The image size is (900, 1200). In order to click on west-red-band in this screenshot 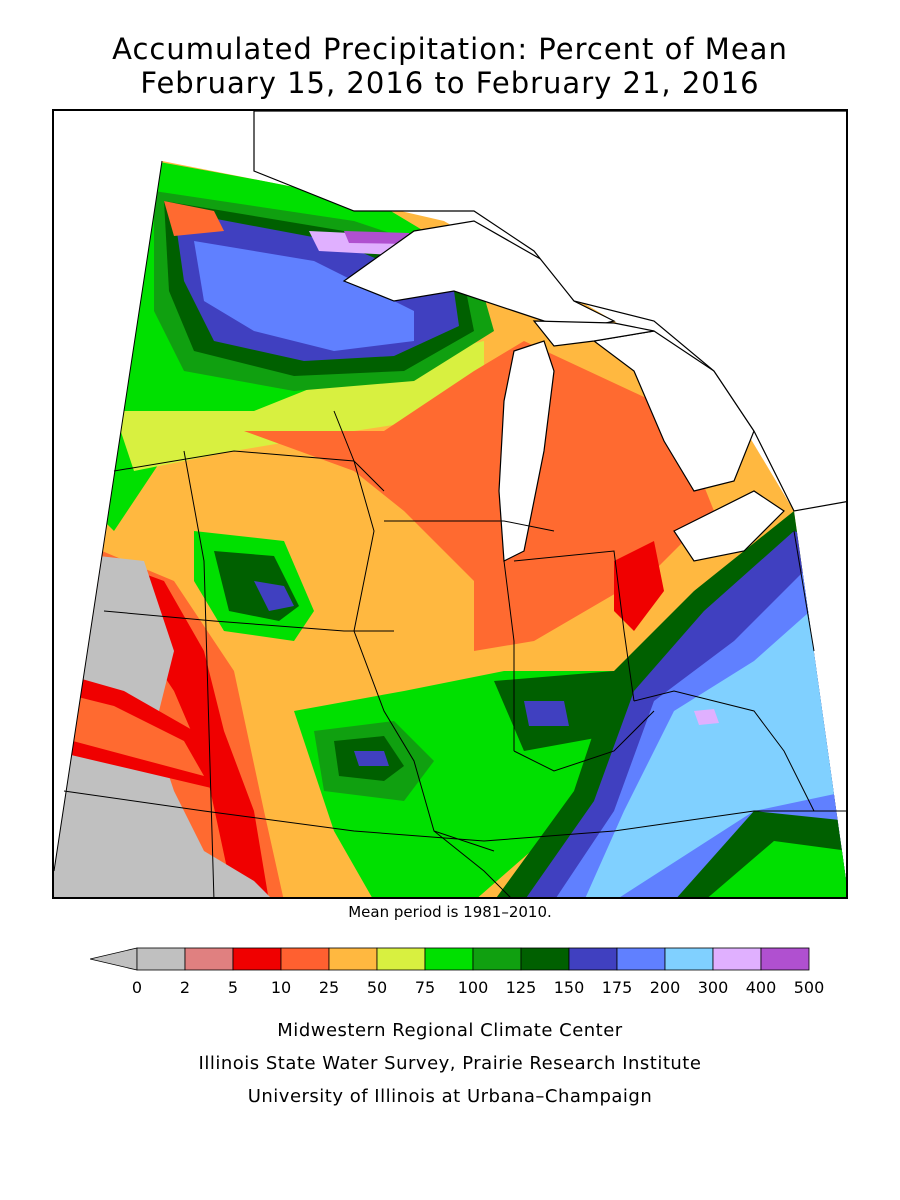, I will do `click(161, 719)`.